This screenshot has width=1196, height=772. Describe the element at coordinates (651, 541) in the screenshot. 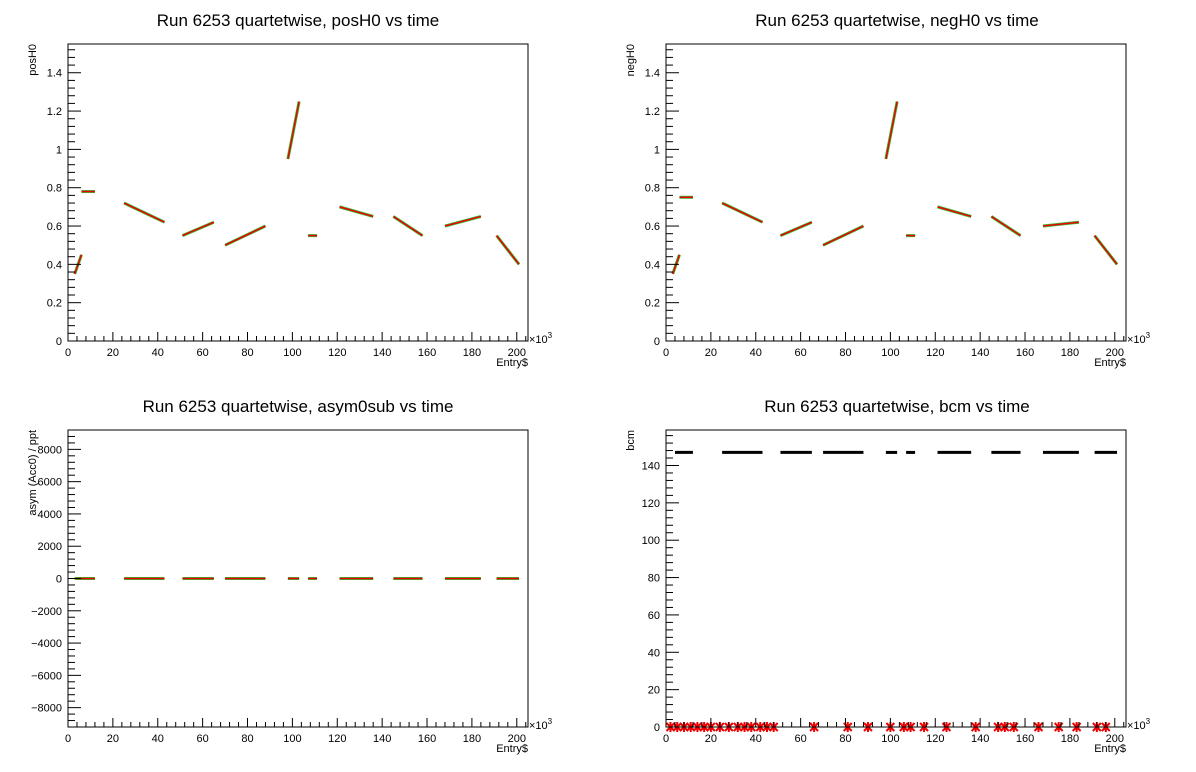

I see `y-tick-label: 100` at that location.